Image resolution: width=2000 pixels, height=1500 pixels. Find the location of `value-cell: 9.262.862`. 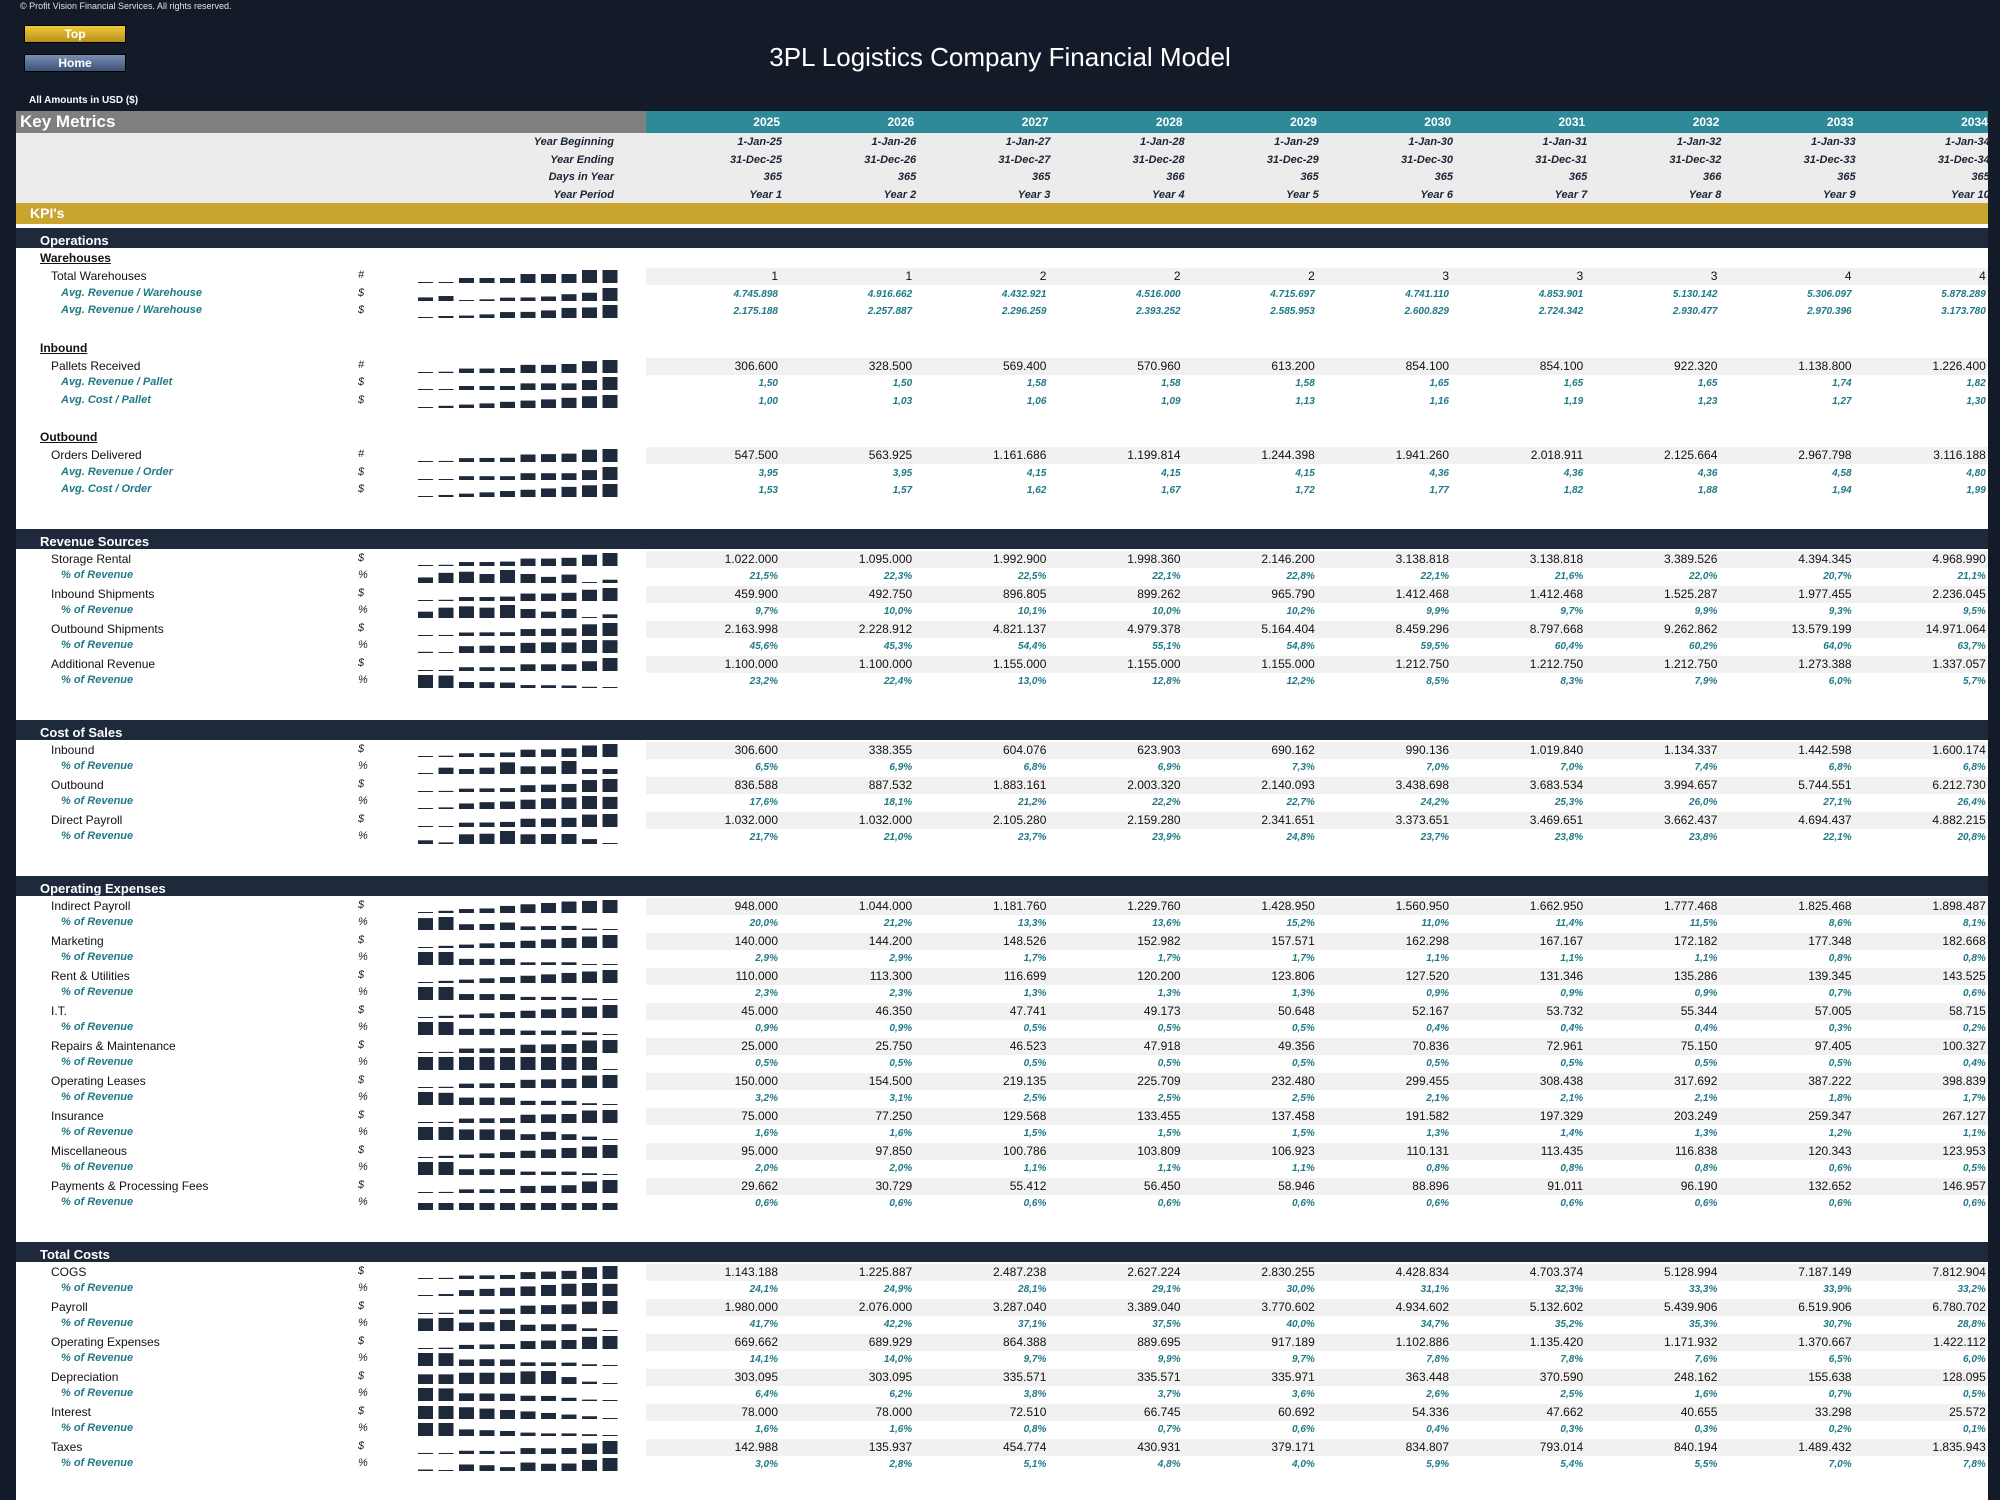

value-cell: 9.262.862 is located at coordinates (1691, 628).